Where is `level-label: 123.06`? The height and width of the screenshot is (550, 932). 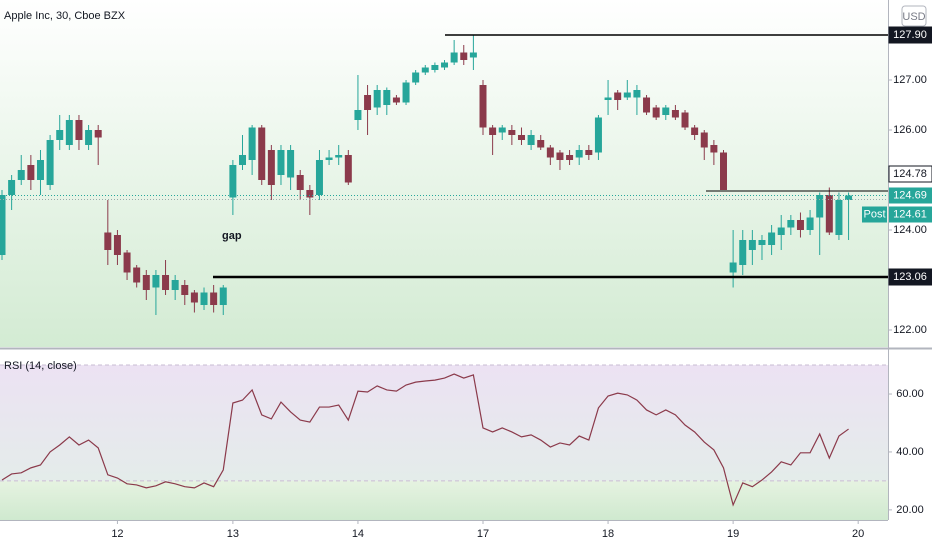 level-label: 123.06 is located at coordinates (910, 277).